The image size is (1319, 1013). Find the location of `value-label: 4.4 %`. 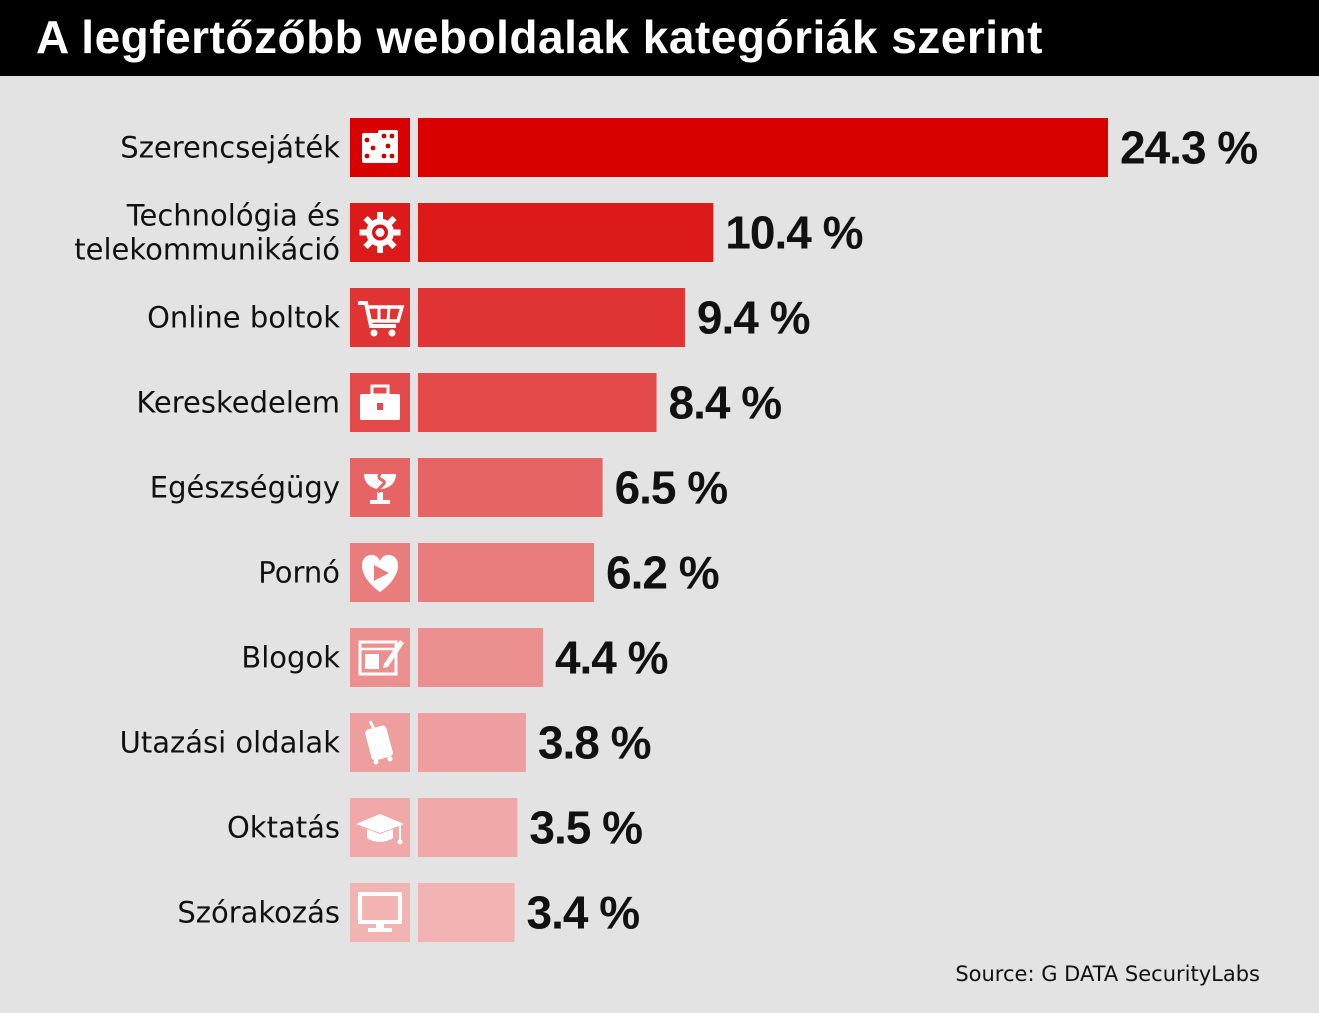

value-label: 4.4 % is located at coordinates (611, 658).